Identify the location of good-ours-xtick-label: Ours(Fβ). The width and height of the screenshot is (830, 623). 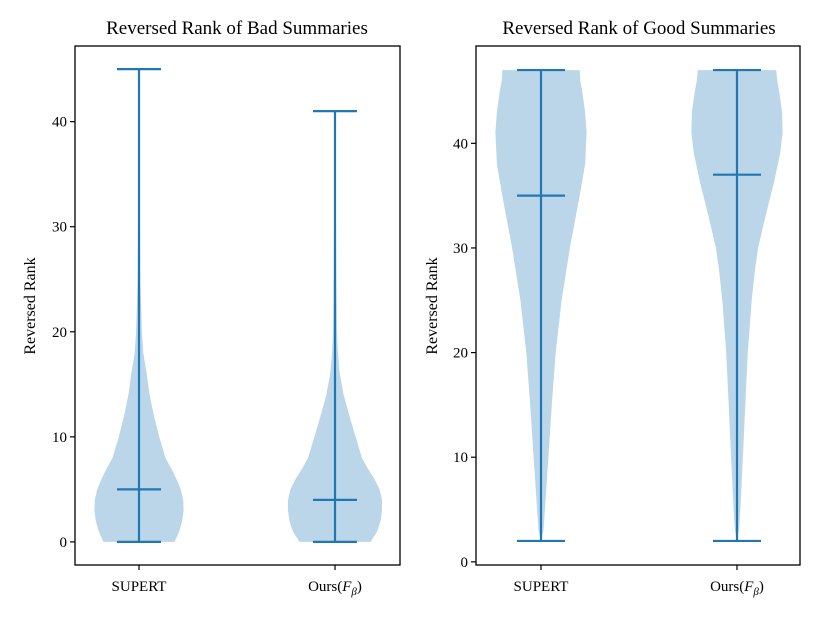
(737, 588).